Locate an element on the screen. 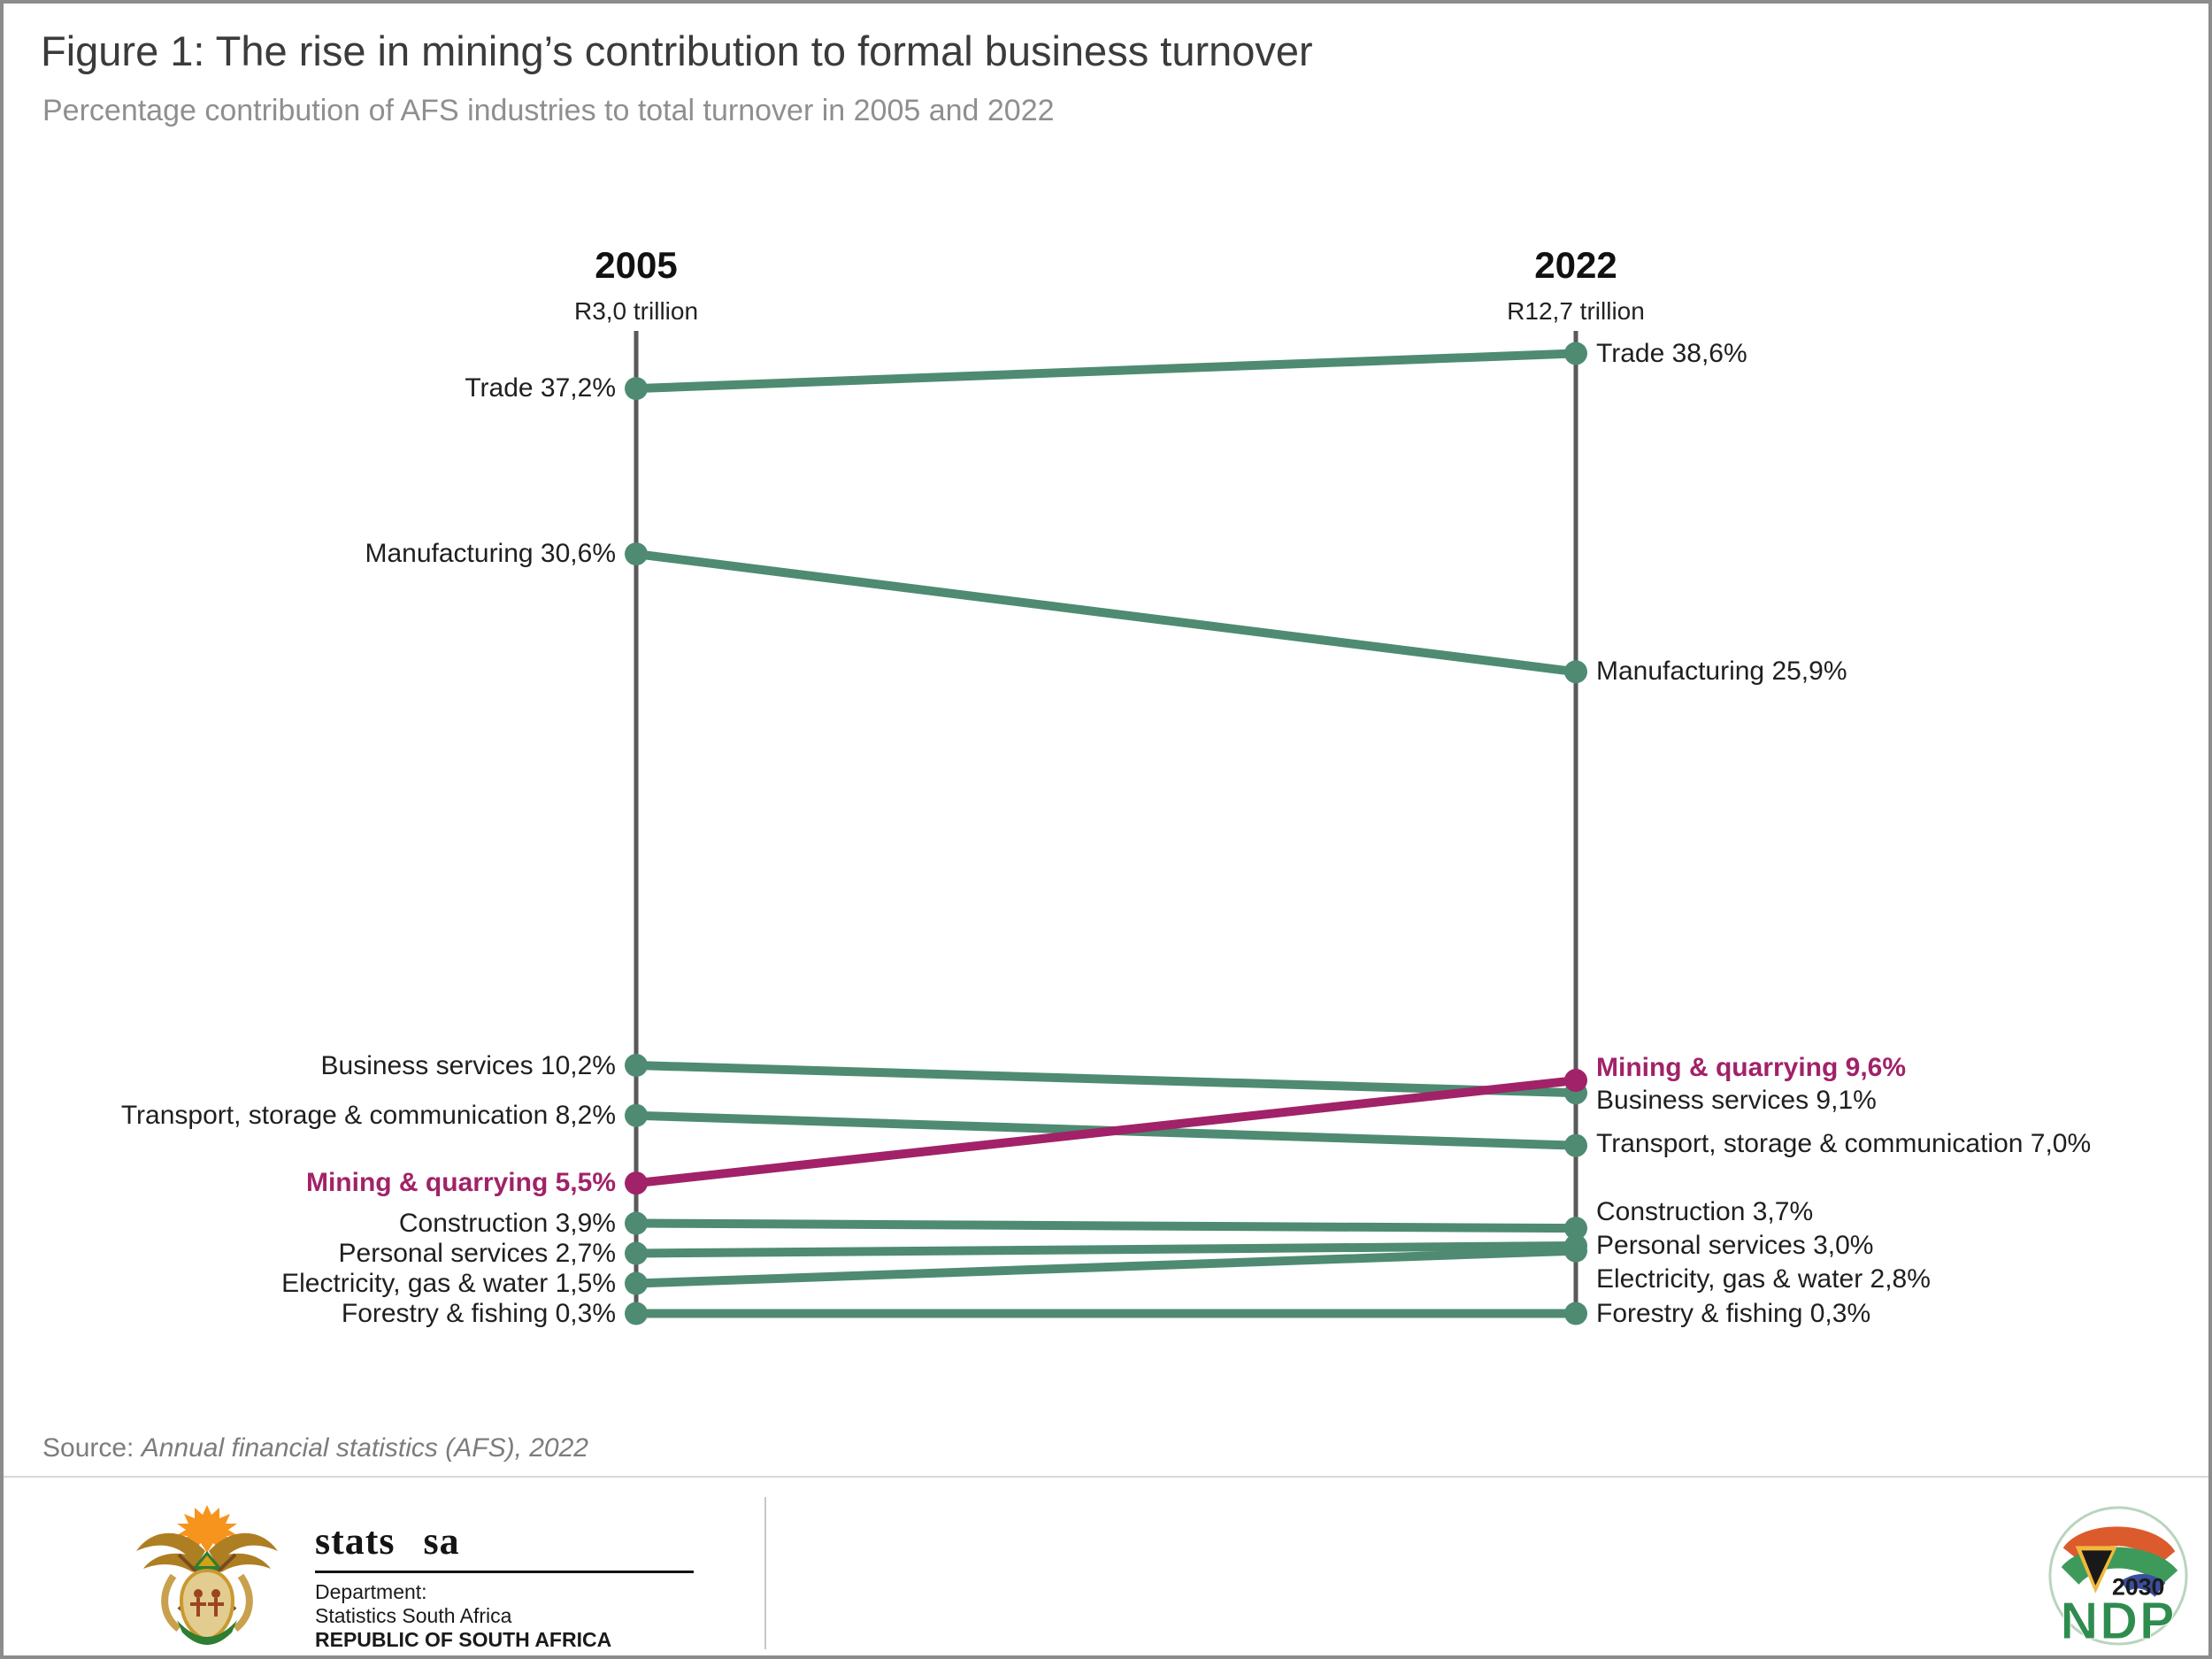 This screenshot has width=2212, height=1659. slope-label-right: Personal services 3,0% is located at coordinates (1735, 1246).